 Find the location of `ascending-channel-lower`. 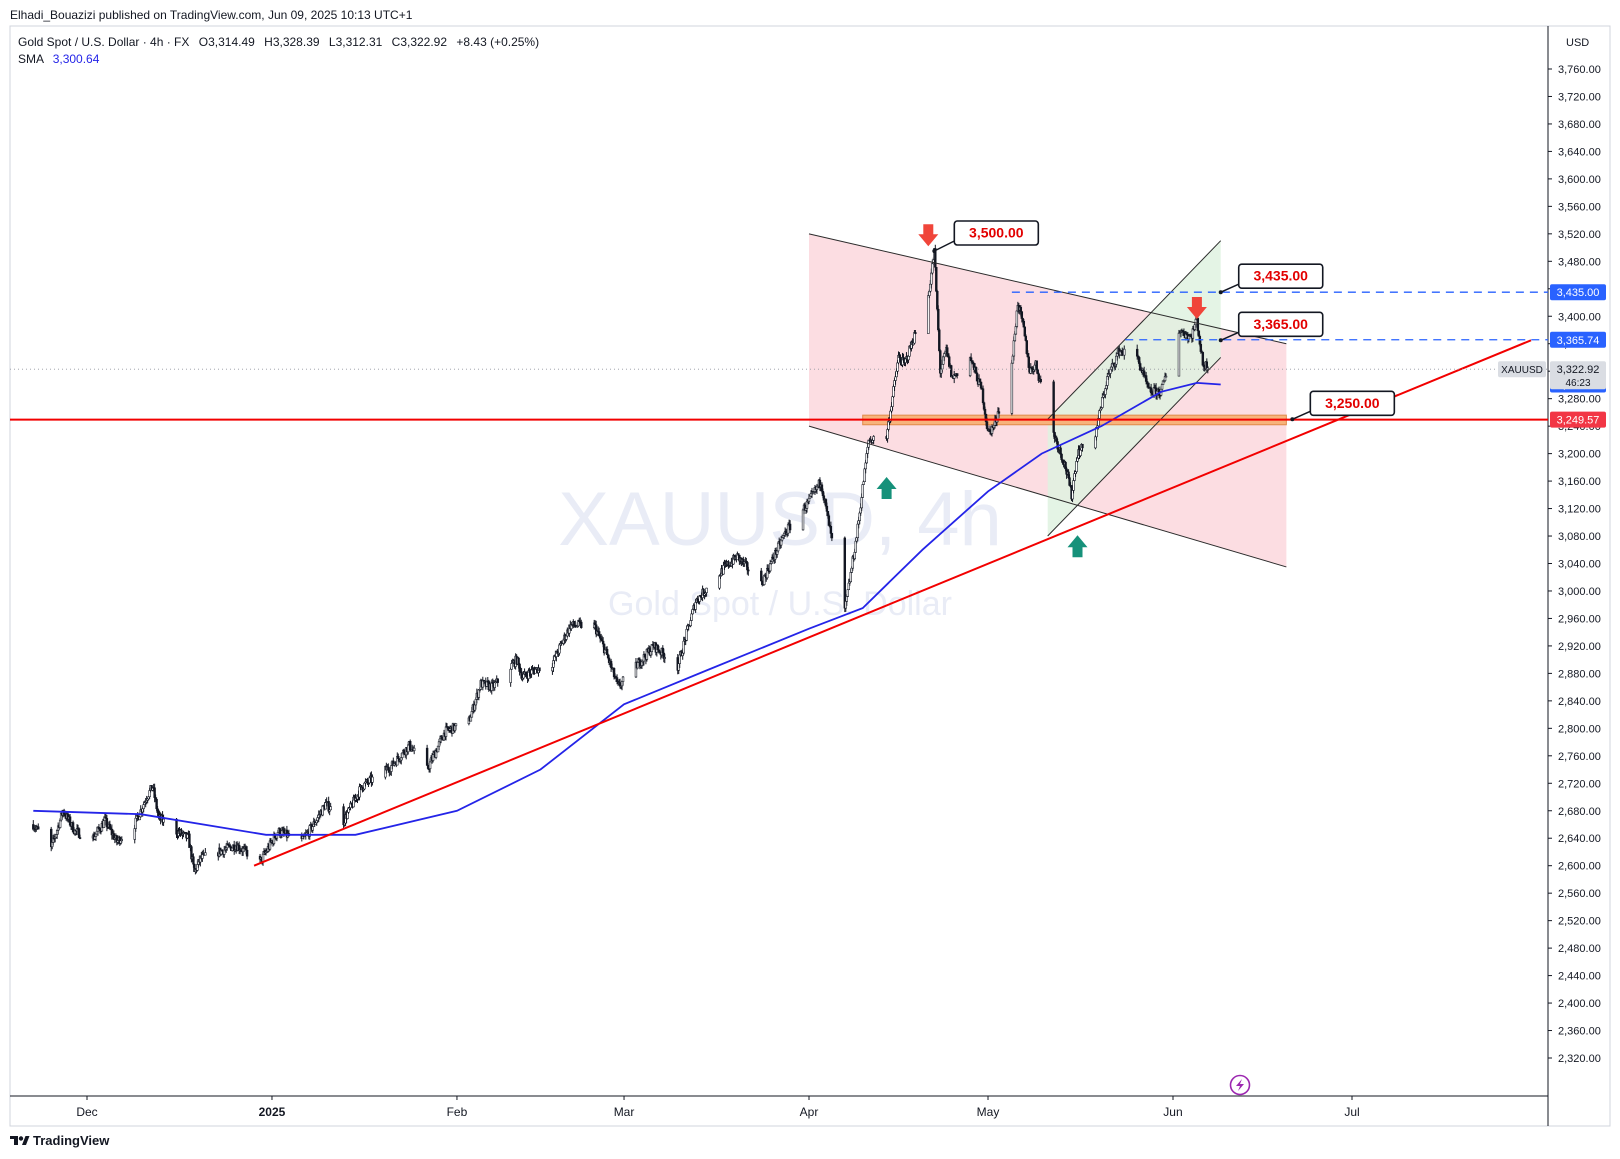

ascending-channel-lower is located at coordinates (1134, 447).